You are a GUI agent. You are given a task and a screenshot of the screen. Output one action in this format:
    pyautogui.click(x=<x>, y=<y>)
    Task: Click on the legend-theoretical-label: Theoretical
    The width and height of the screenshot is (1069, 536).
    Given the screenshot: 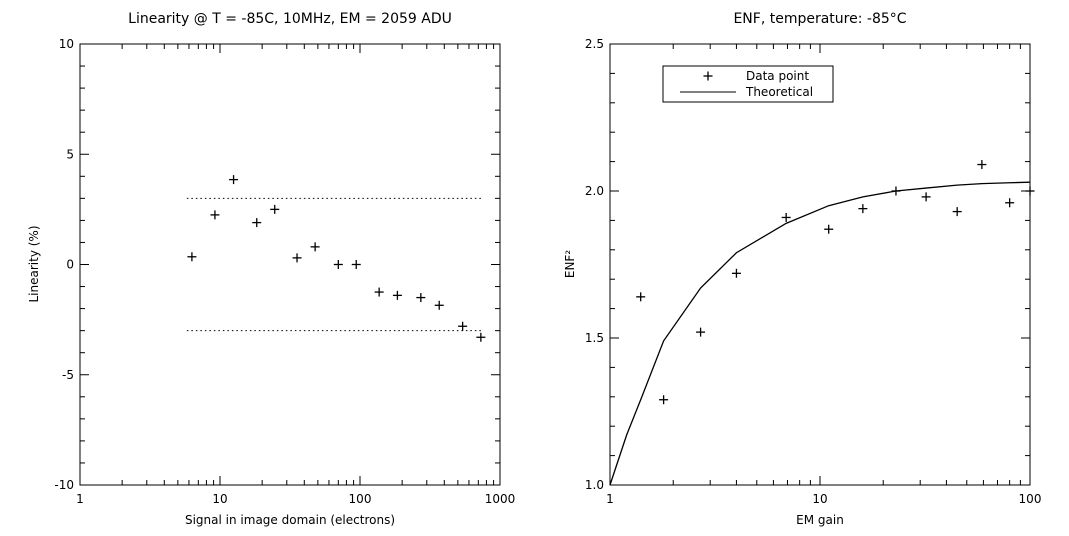 What is the action you would take?
    pyautogui.click(x=779, y=92)
    